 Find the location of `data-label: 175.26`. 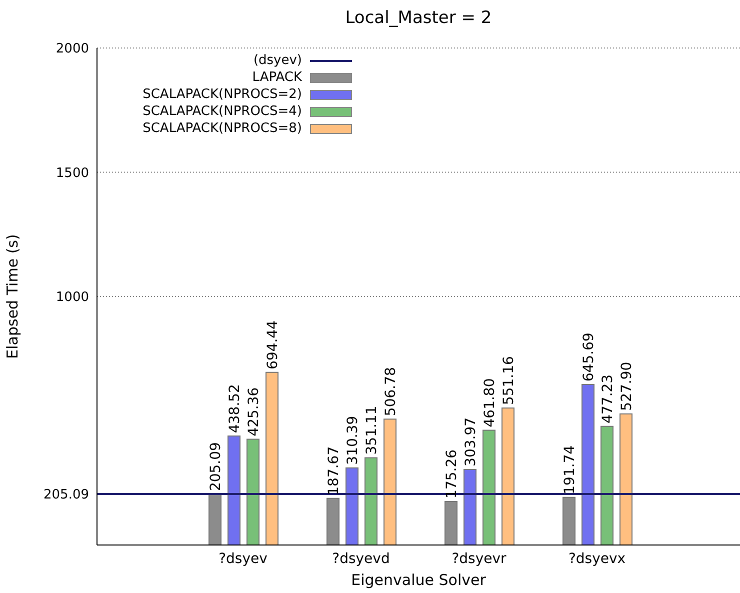

data-label: 175.26 is located at coordinates (452, 473).